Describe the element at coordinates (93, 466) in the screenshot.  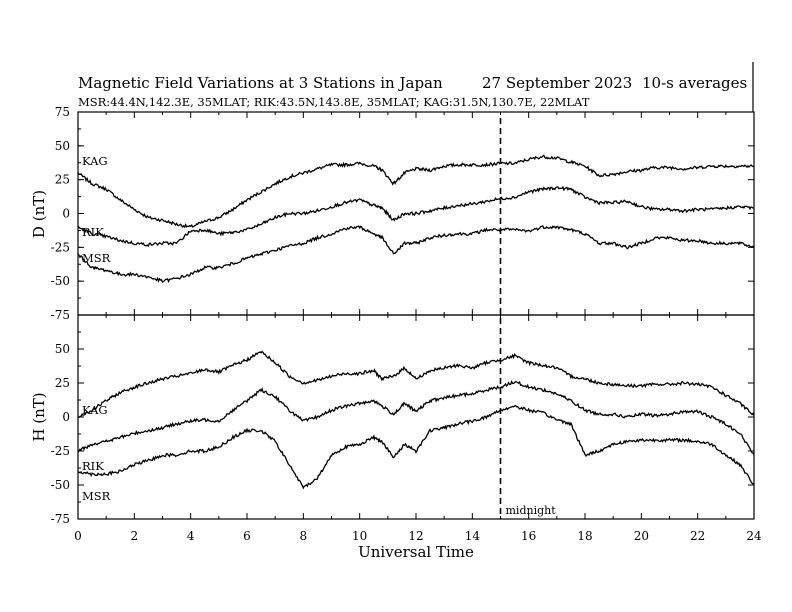
I see `series-label-rik-h: RIK` at that location.